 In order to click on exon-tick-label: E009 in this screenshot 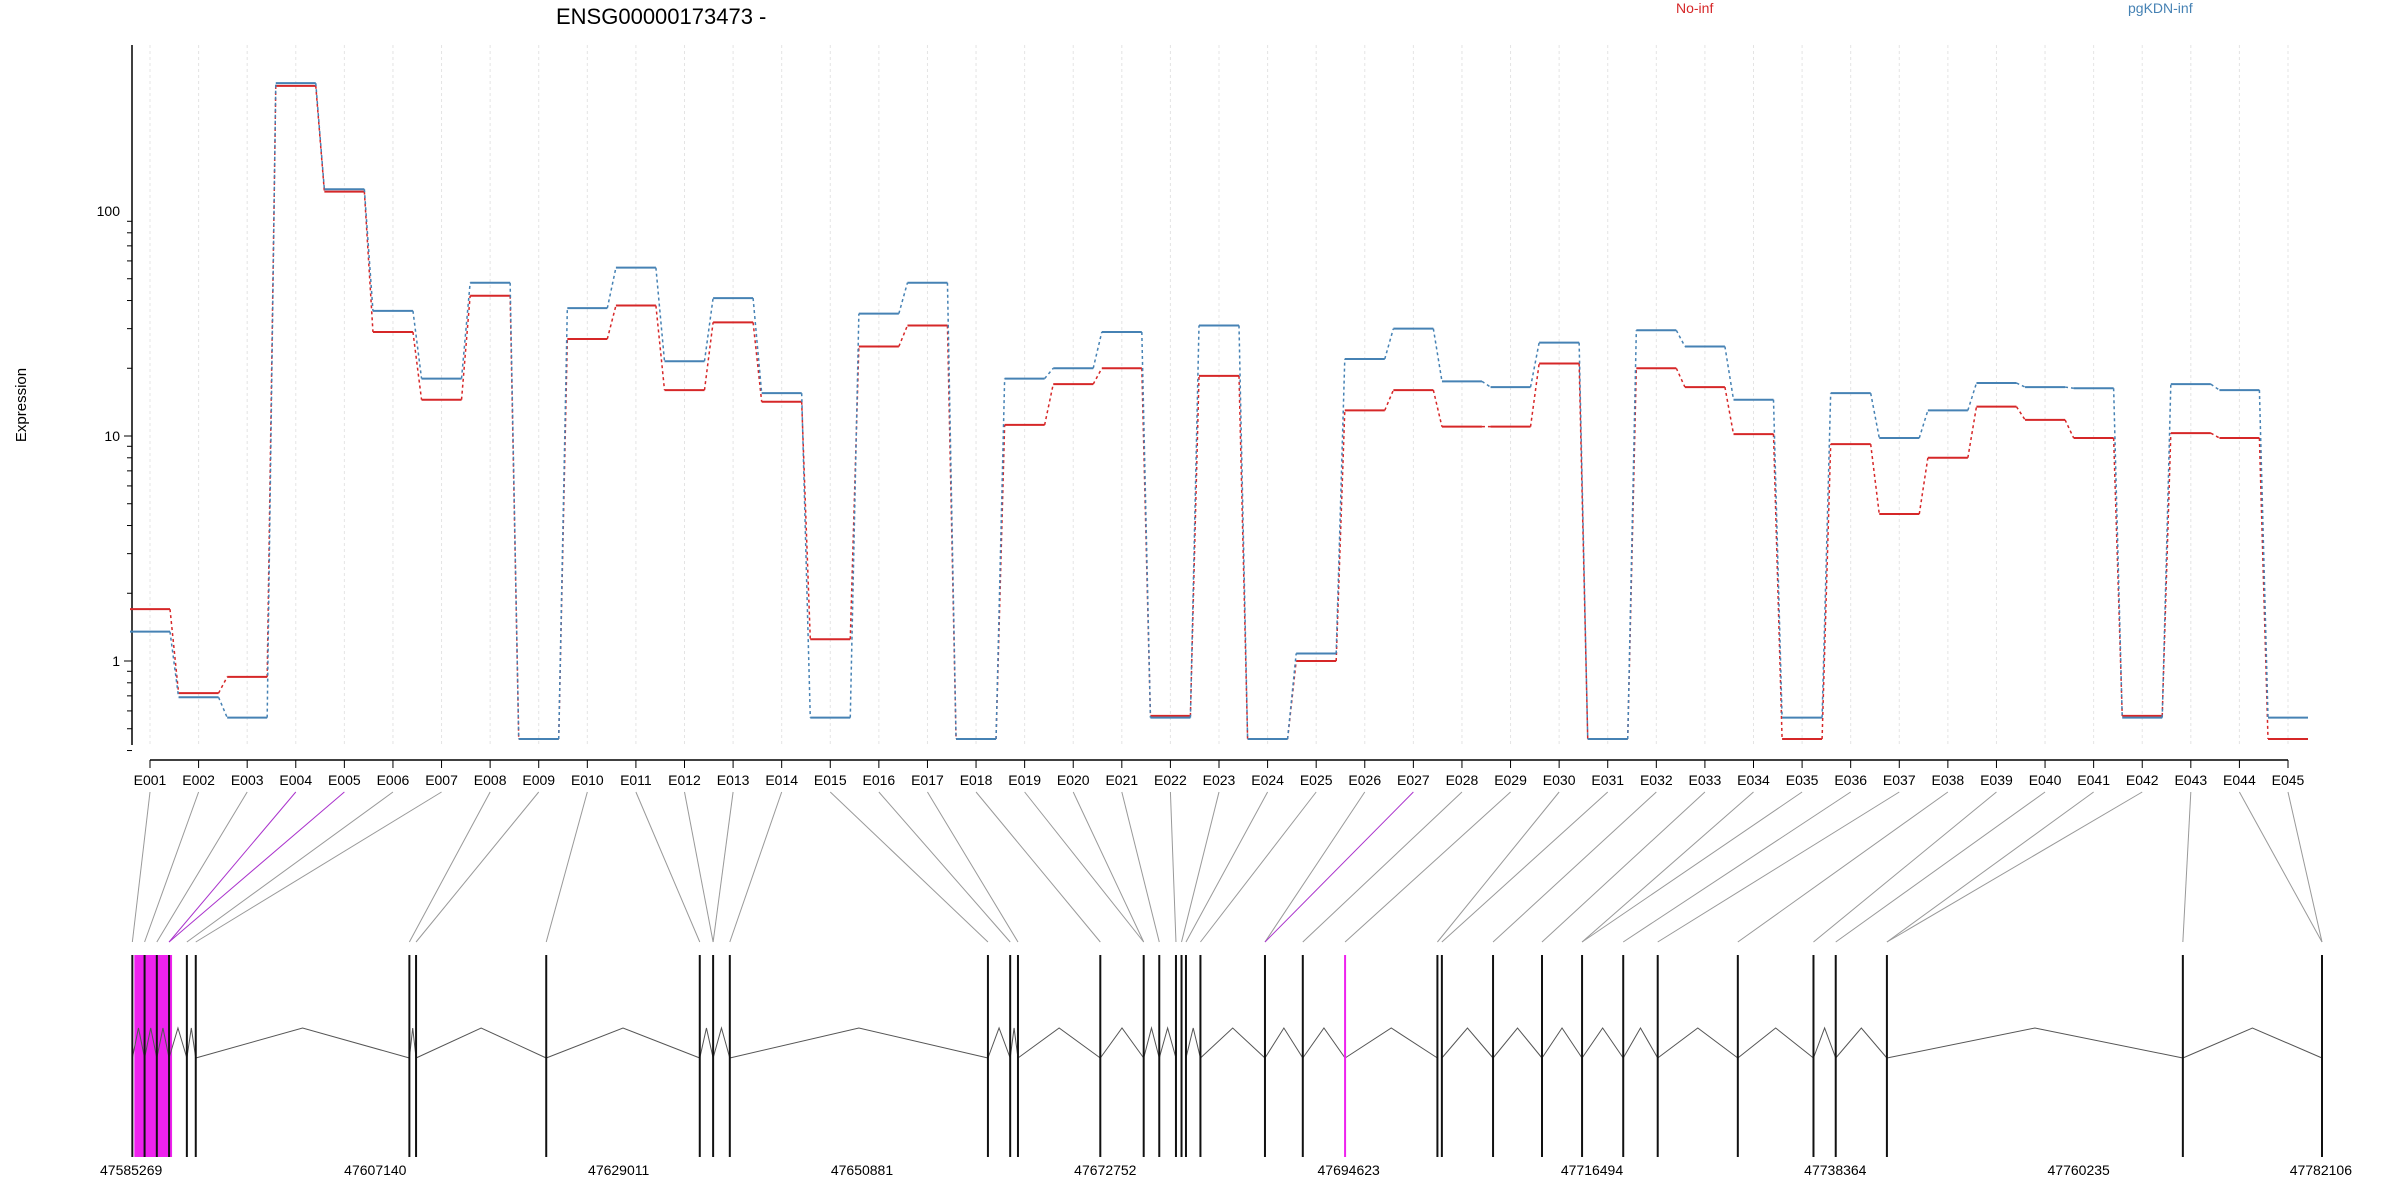, I will do `click(538, 780)`.